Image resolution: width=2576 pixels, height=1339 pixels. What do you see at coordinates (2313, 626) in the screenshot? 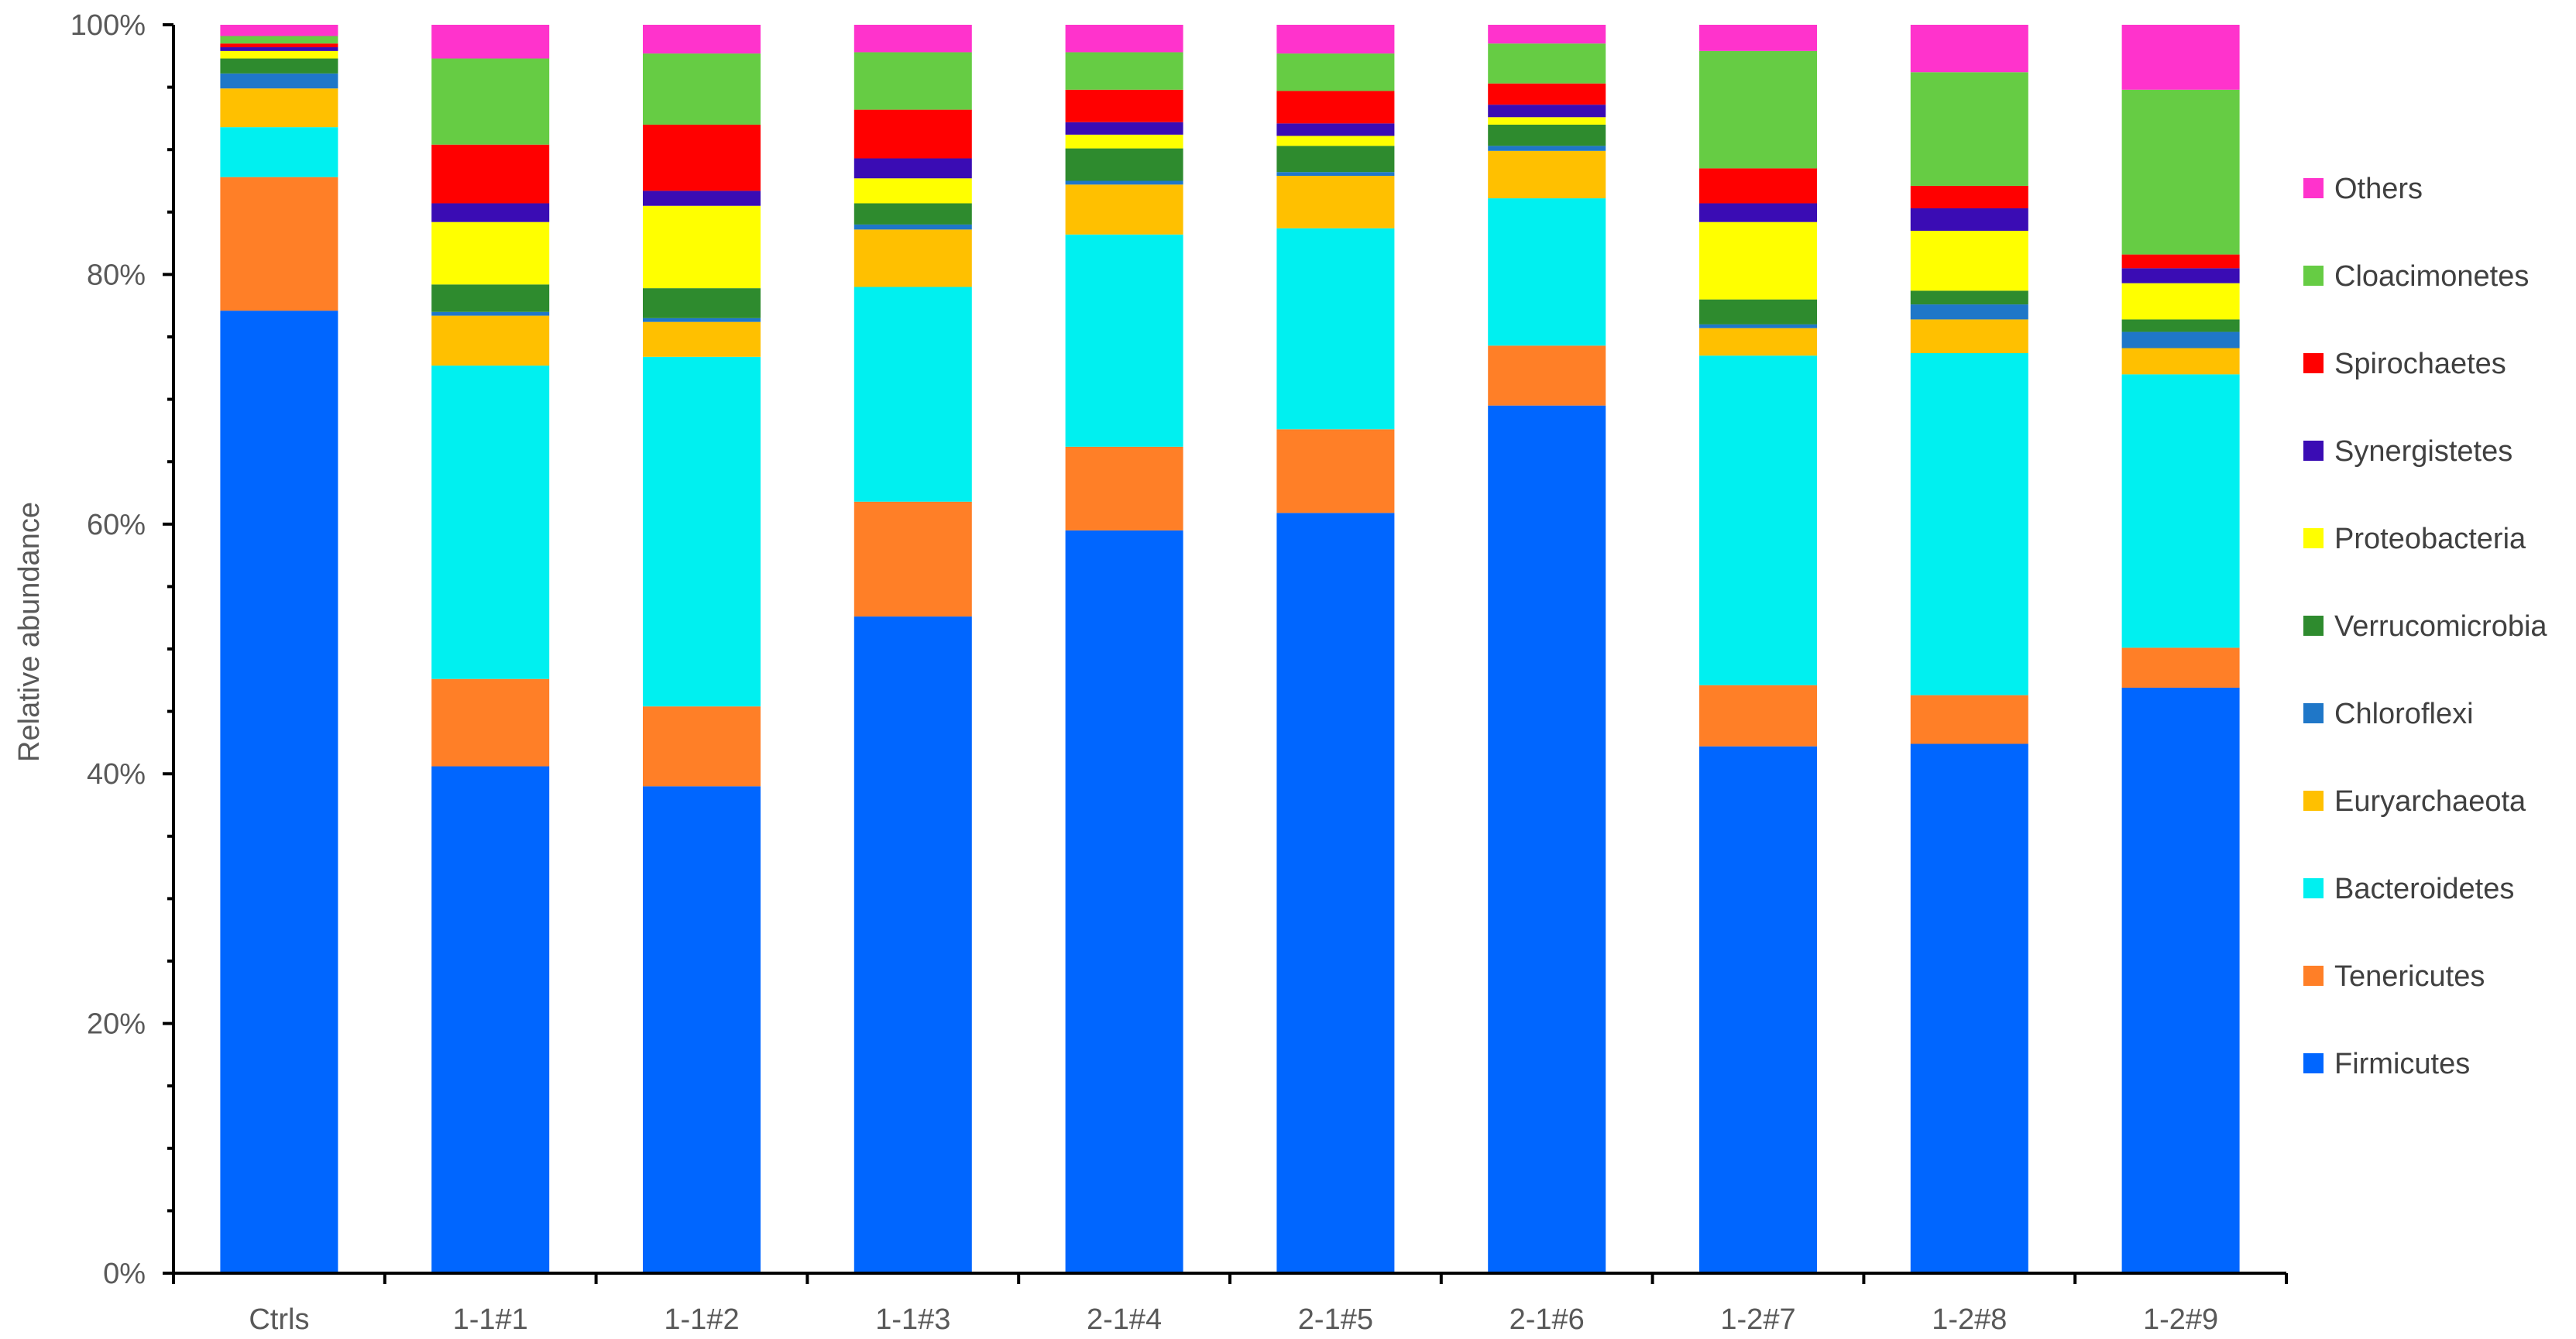
I see `legend-swatch-verrucomicrobia` at bounding box center [2313, 626].